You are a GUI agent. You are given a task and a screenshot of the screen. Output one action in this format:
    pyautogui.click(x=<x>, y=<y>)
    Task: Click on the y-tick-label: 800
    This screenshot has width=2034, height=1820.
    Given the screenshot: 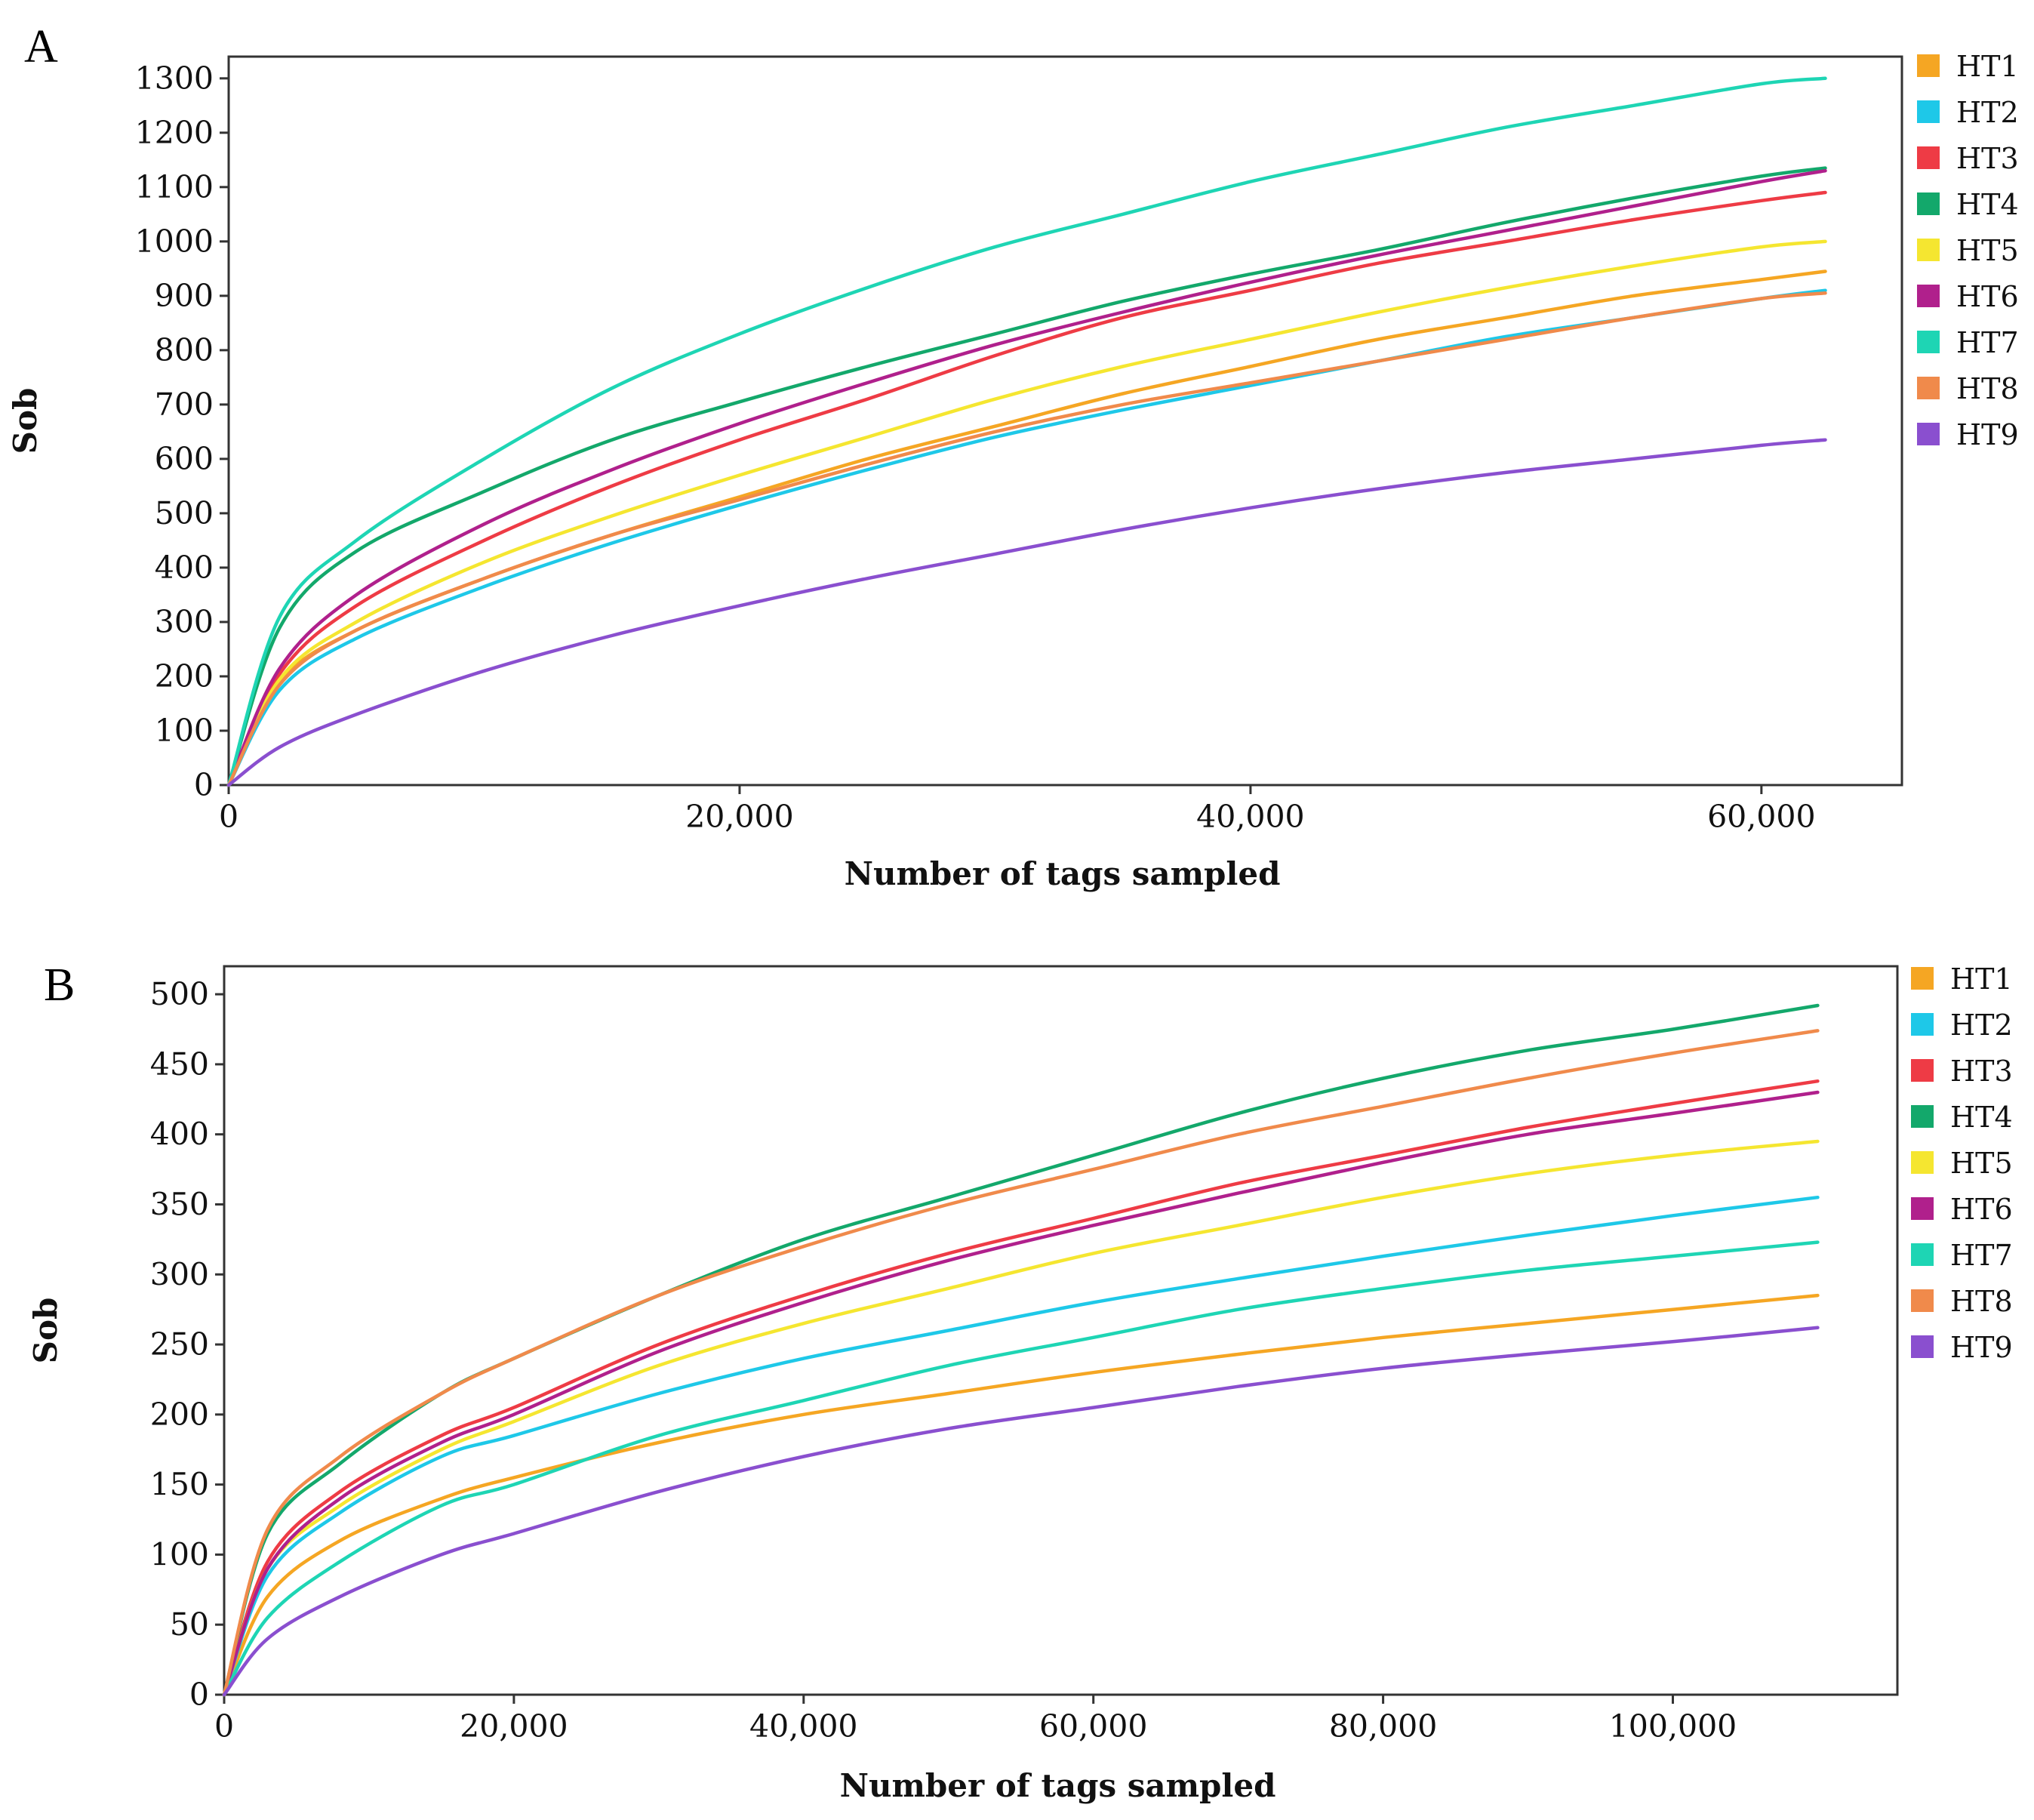 What is the action you would take?
    pyautogui.click(x=184, y=350)
    